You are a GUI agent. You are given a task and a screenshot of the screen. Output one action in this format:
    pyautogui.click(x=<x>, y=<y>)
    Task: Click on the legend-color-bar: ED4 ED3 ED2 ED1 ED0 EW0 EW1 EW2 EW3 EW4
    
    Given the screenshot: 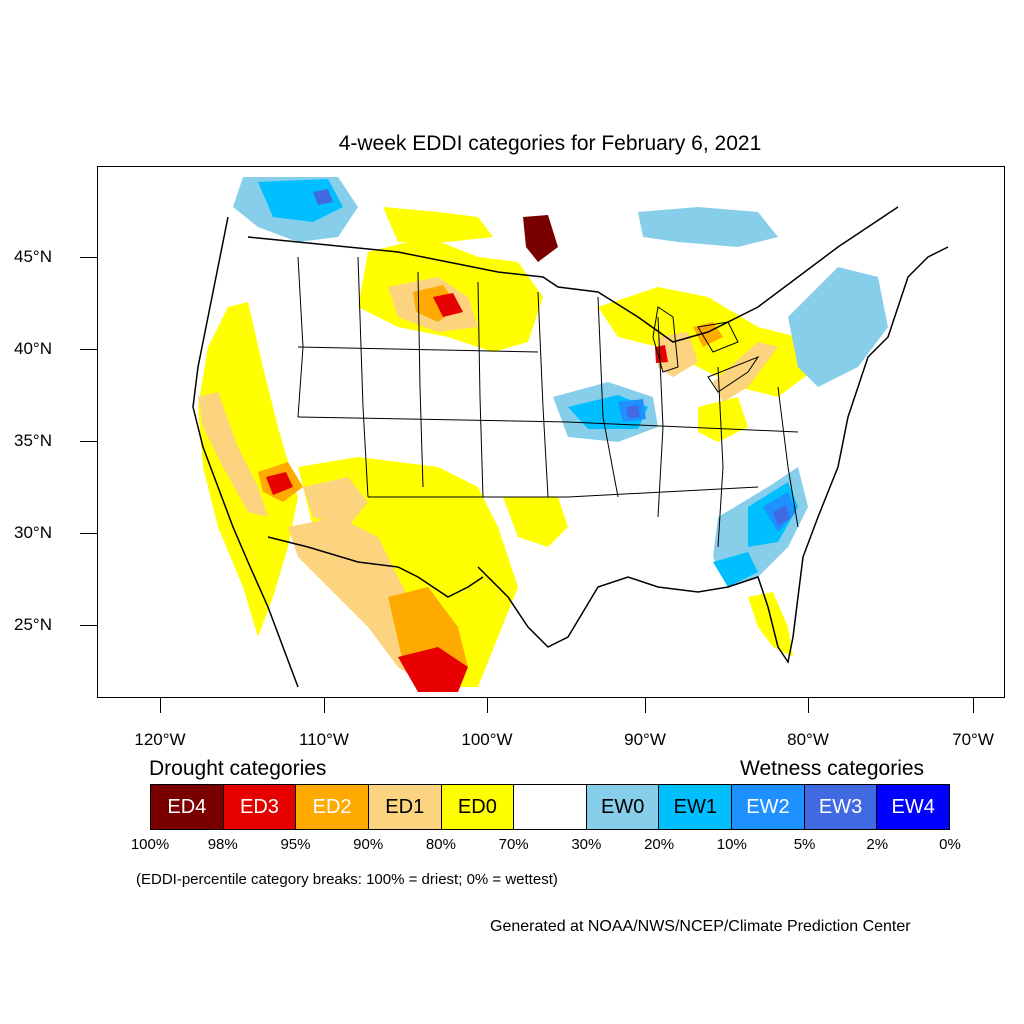 What is the action you would take?
    pyautogui.click(x=550, y=807)
    